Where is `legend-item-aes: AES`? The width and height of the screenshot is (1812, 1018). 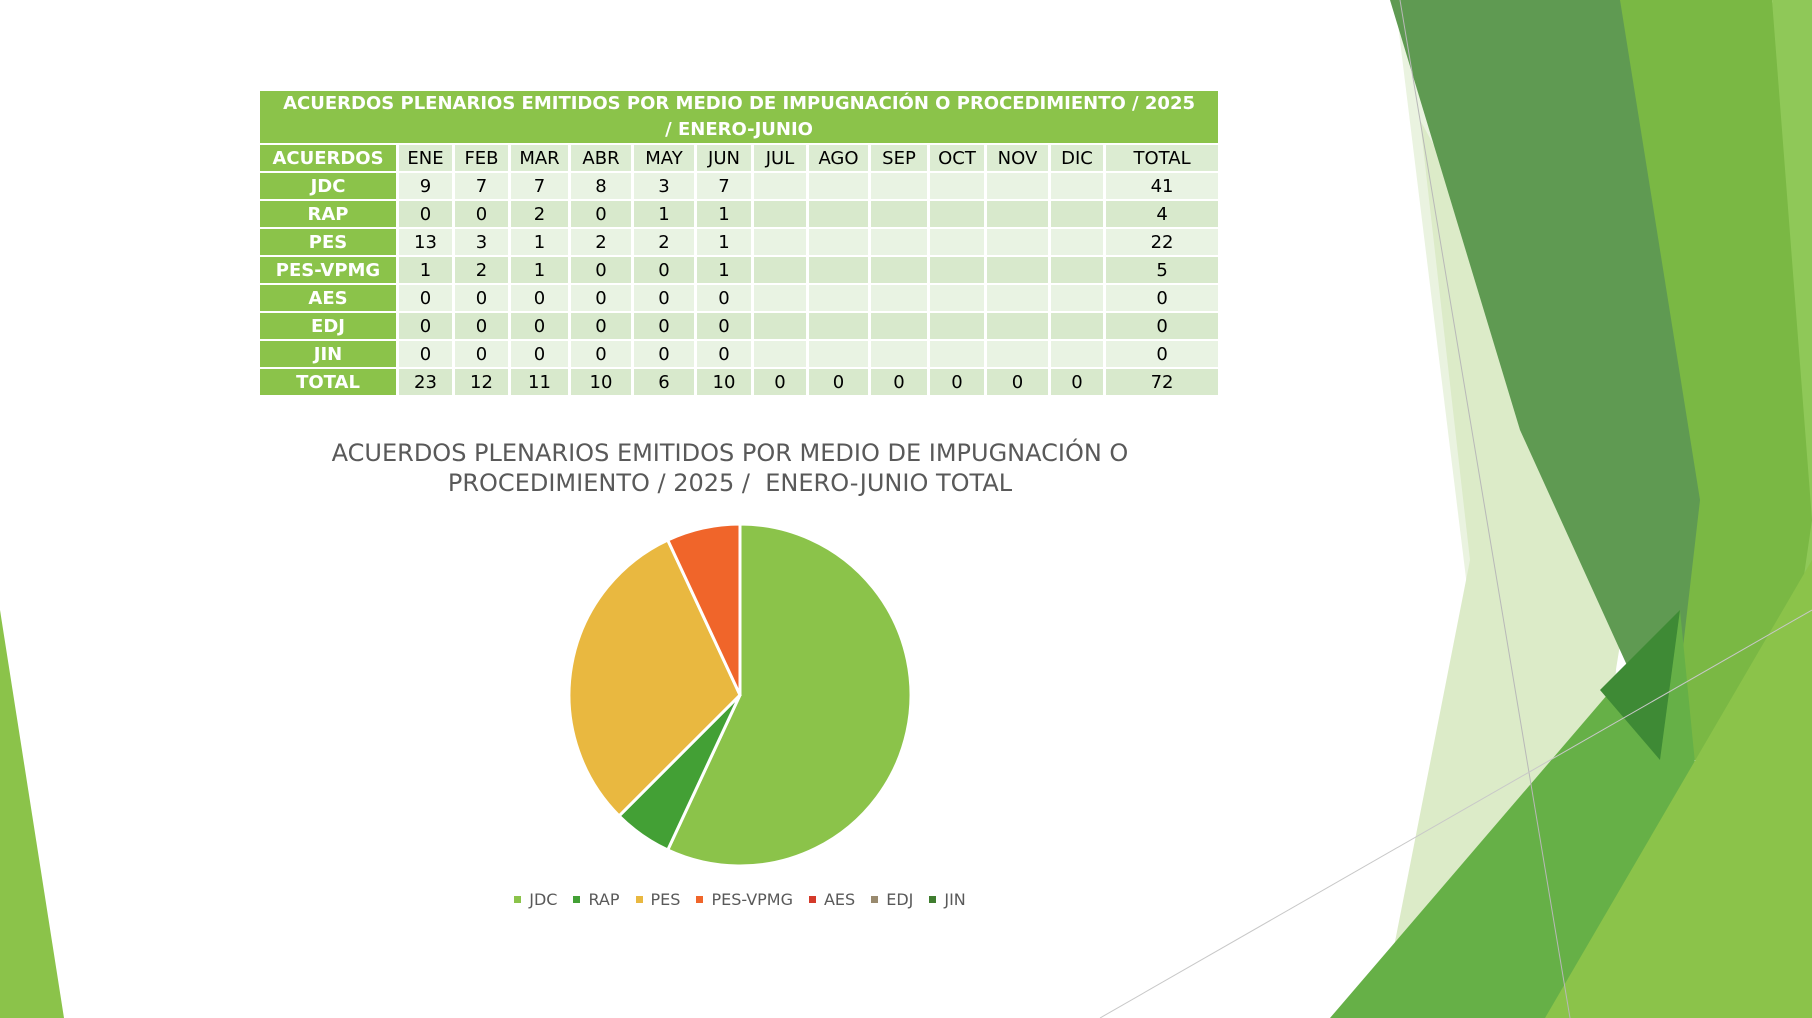 legend-item-aes: AES is located at coordinates (831, 899).